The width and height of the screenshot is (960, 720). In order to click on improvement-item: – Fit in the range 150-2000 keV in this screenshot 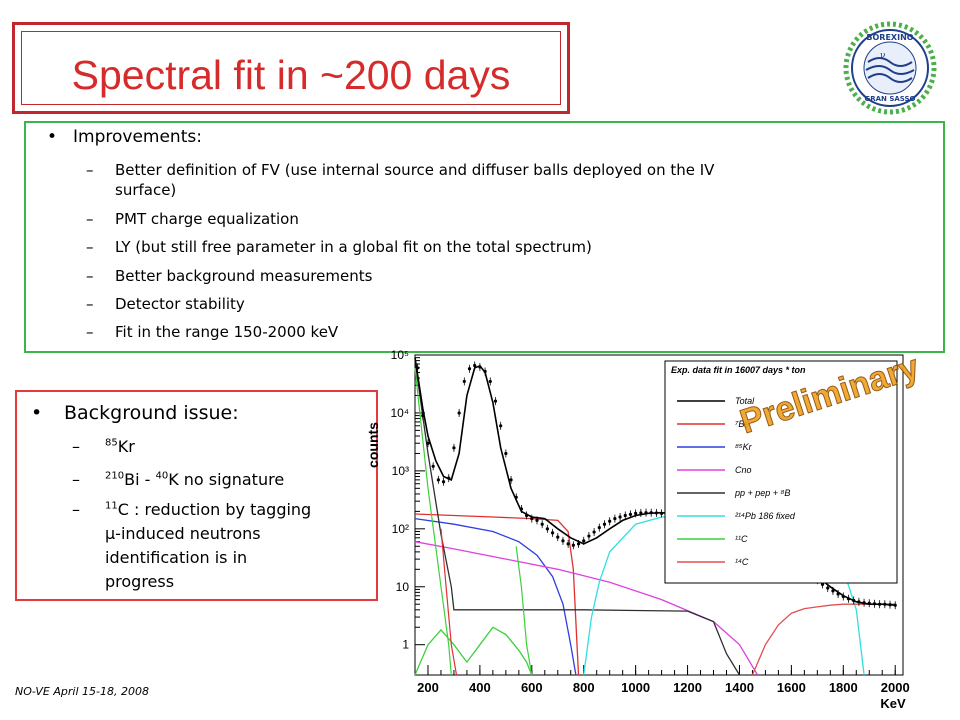, I will do `click(212, 332)`.